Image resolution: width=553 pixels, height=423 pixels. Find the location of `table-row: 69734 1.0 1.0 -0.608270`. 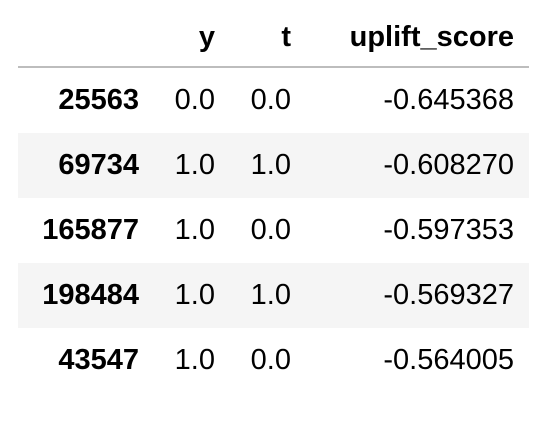

table-row: 69734 1.0 1.0 -0.608270 is located at coordinates (273, 165).